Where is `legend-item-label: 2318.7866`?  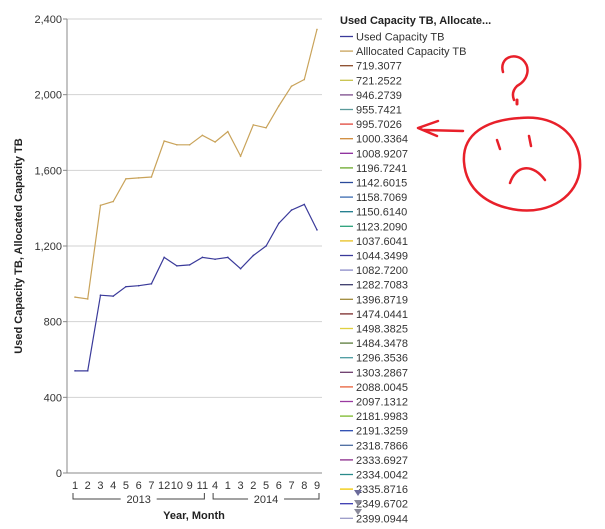 legend-item-label: 2318.7866 is located at coordinates (382, 446).